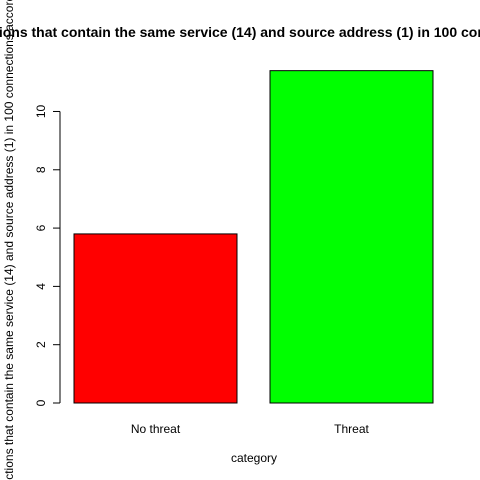 The width and height of the screenshot is (480, 480). What do you see at coordinates (47, 255) in the screenshot?
I see `y-axis: 0 2 4 6 8 10` at bounding box center [47, 255].